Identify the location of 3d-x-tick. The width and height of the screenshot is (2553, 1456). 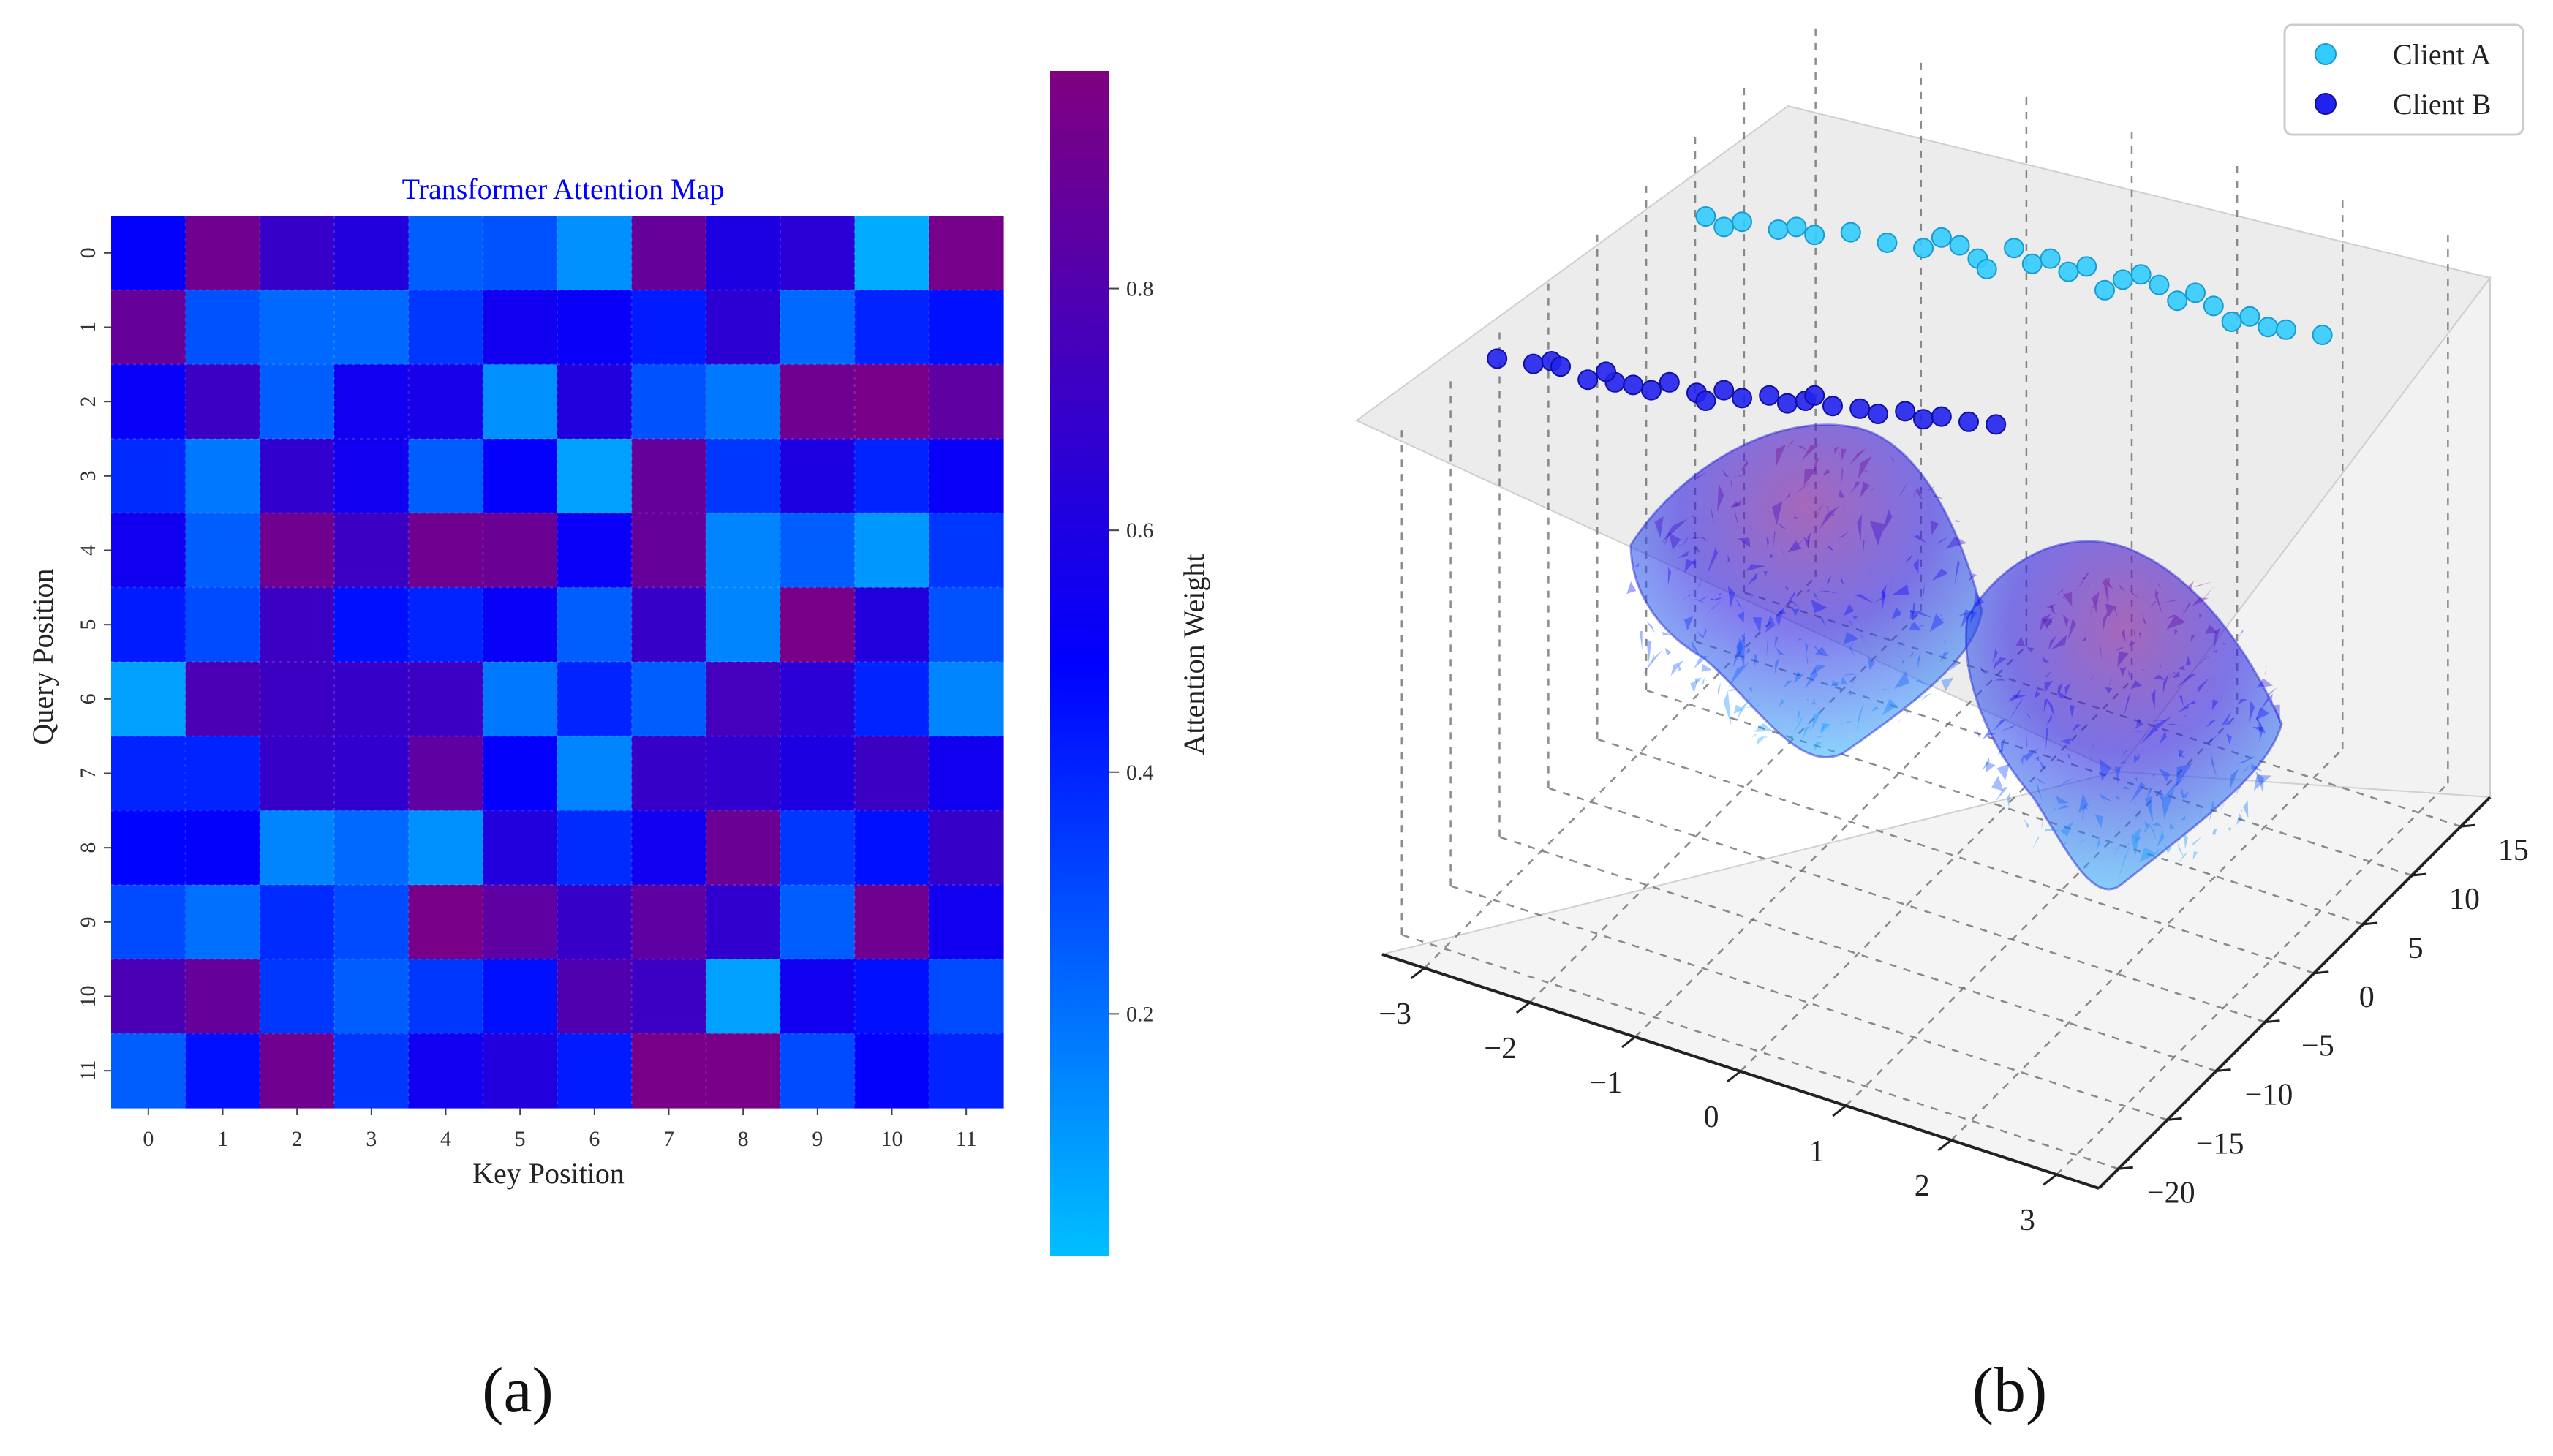
(2050, 1179).